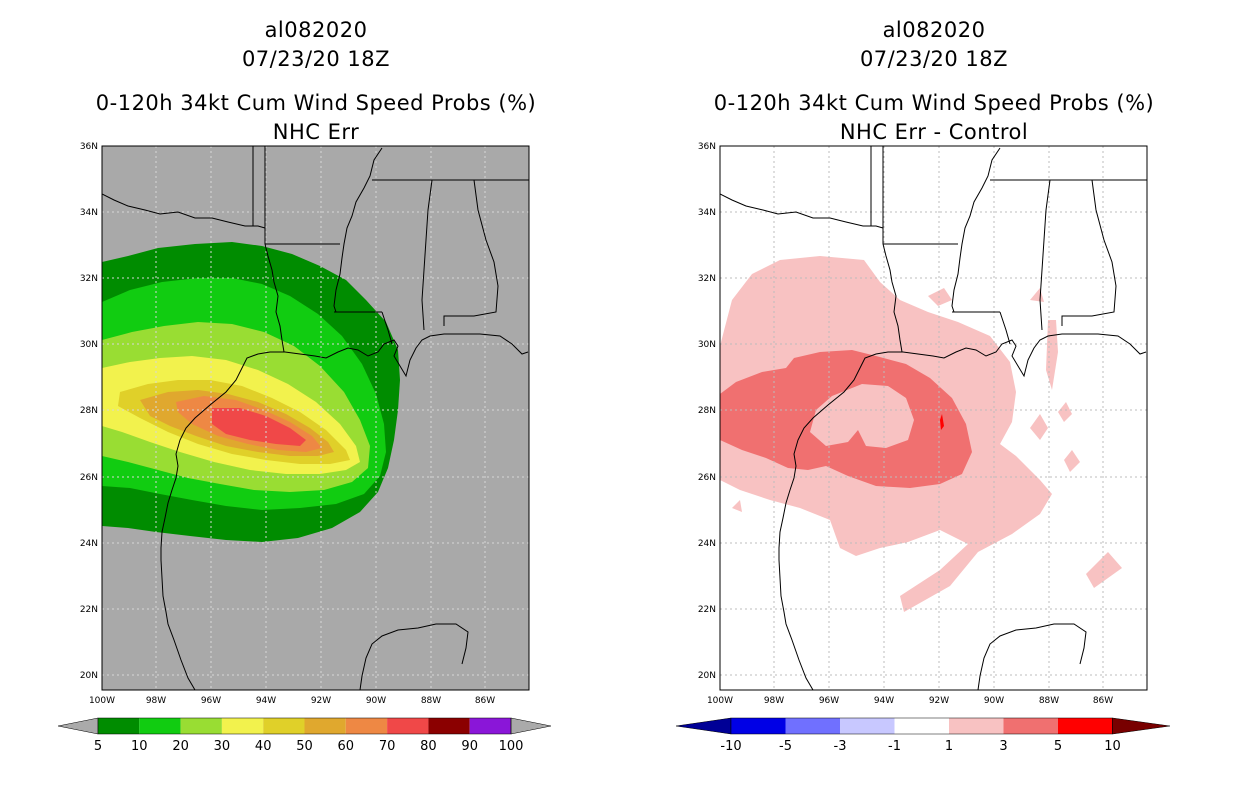  Describe the element at coordinates (469, 746) in the screenshot. I see `colorbar-label: 90` at that location.